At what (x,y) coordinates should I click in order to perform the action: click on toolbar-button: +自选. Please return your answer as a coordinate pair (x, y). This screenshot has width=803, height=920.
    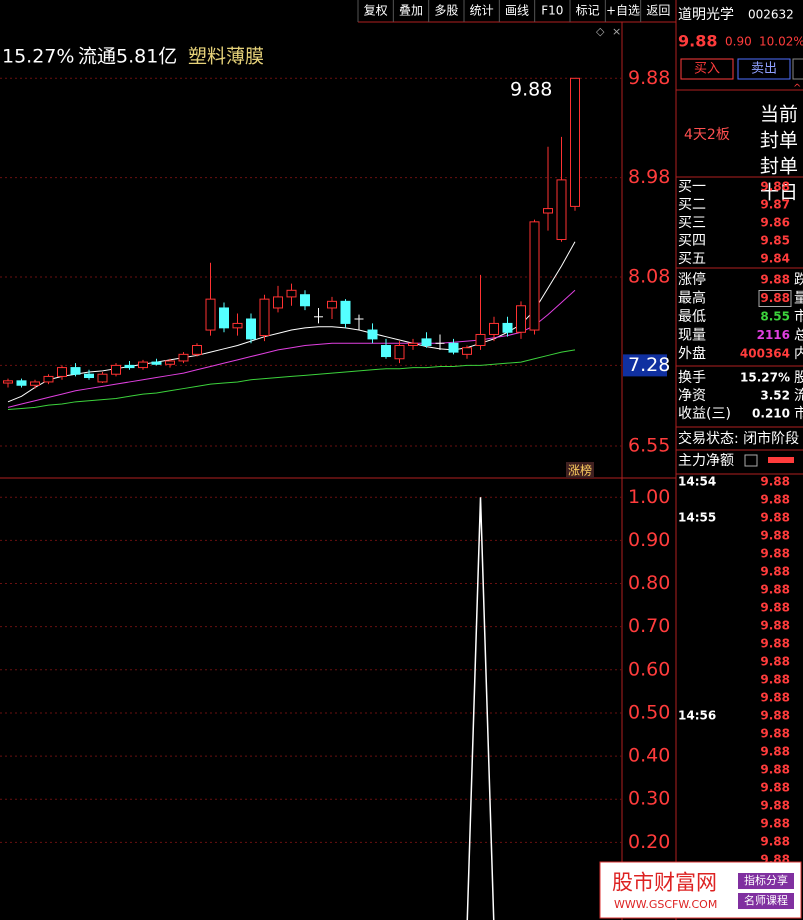
    Looking at the image, I should click on (623, 11).